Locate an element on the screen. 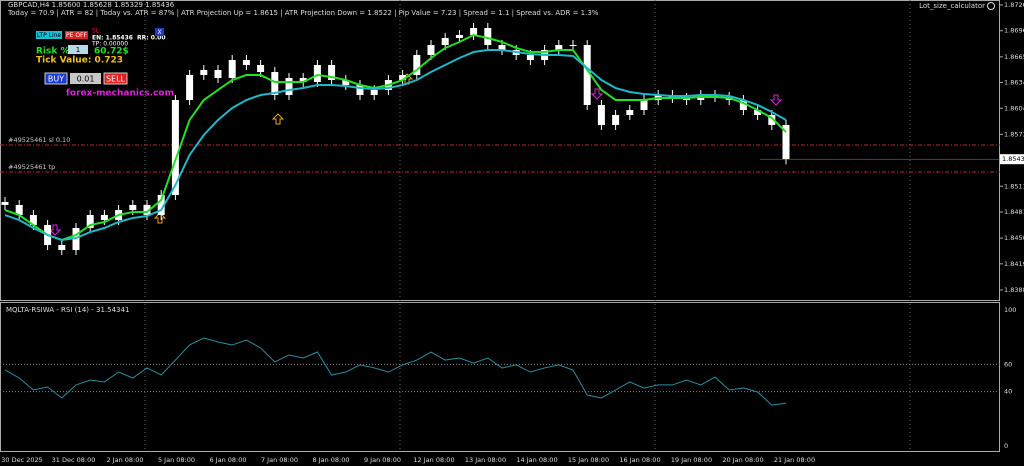 This screenshot has width=1024, height=466. buy-arrow is located at coordinates (278, 119).